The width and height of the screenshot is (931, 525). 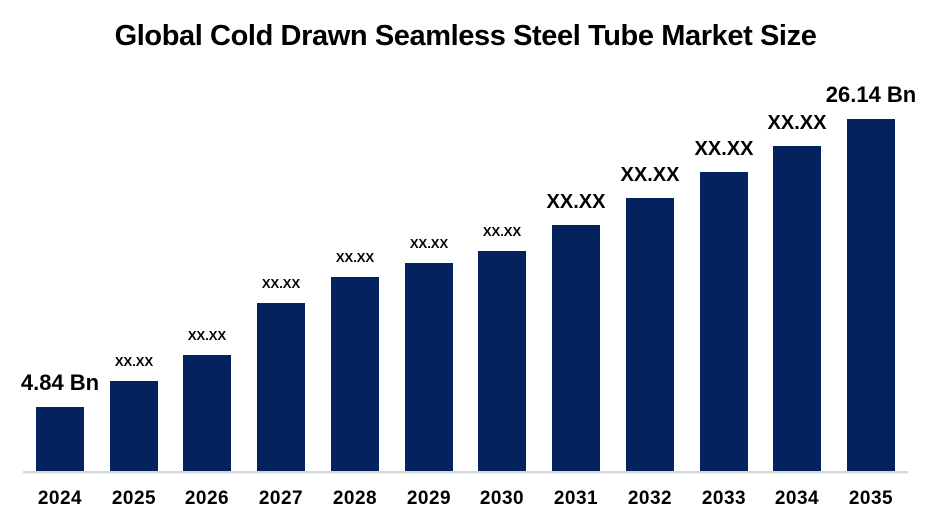 What do you see at coordinates (797, 308) in the screenshot?
I see `bar-2034` at bounding box center [797, 308].